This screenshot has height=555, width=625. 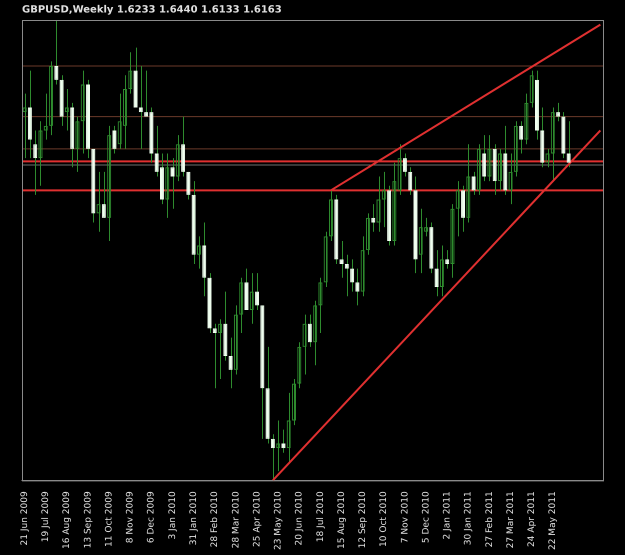 What do you see at coordinates (341, 520) in the screenshot?
I see `x-tick-label: 15 Aug 2010` at bounding box center [341, 520].